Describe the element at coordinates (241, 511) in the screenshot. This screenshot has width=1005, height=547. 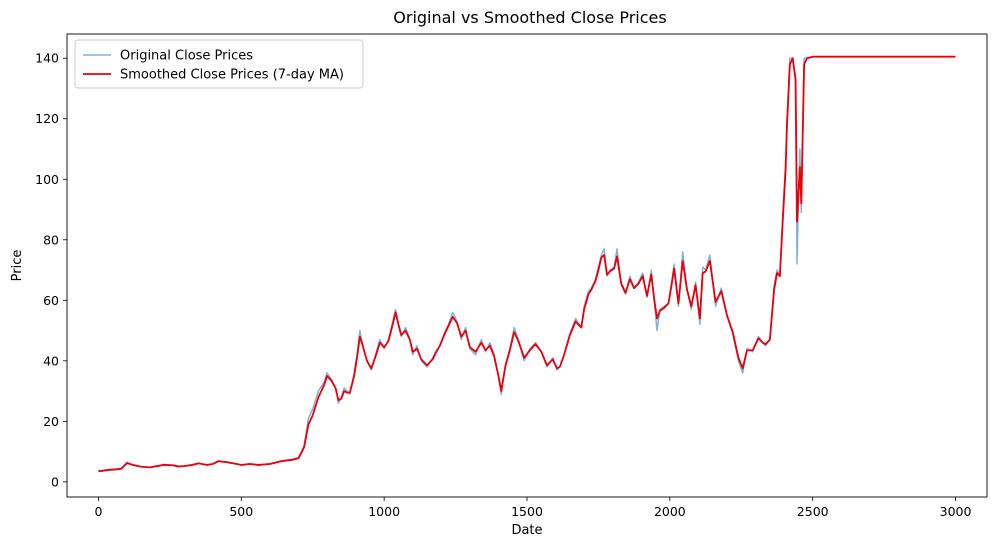
I see `x-tick-label: 500` at that location.